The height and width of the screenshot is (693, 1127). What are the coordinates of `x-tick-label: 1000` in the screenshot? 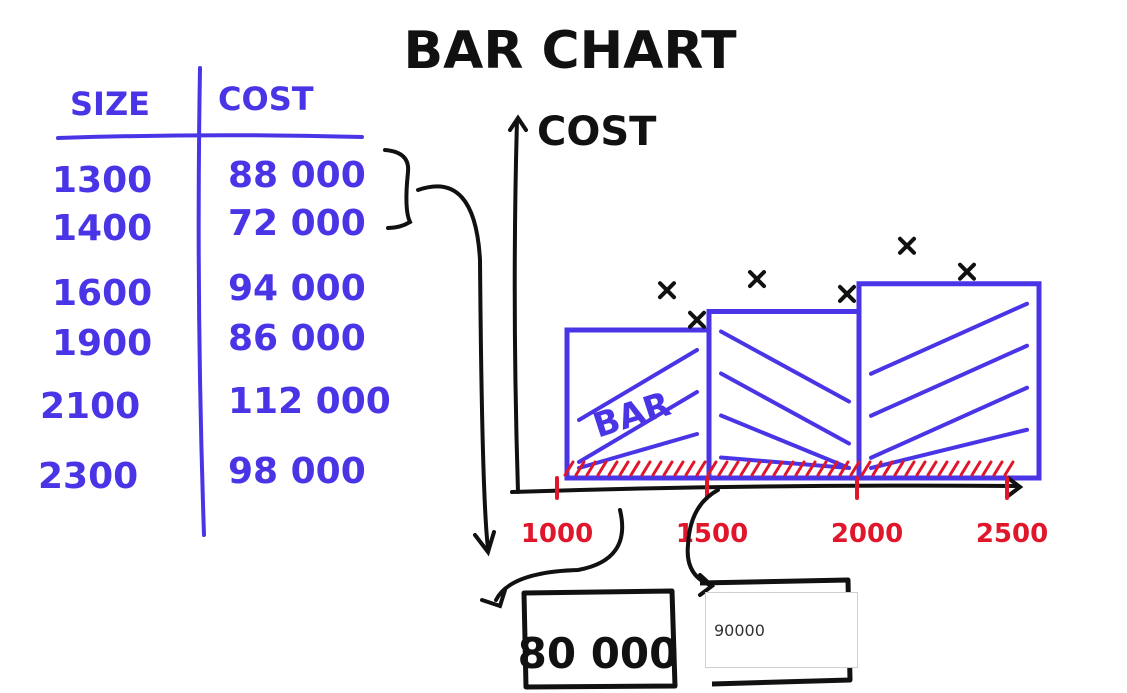 It's located at (557, 534).